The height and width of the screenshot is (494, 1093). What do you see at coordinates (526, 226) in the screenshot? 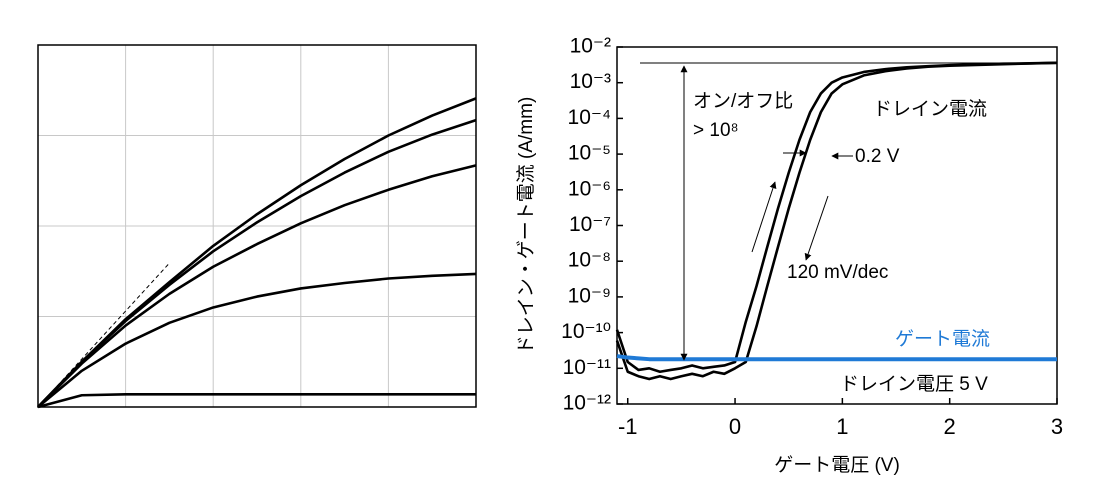
I see `y-axis-label: ドレイン・ゲート電流 (A/mm)` at bounding box center [526, 226].